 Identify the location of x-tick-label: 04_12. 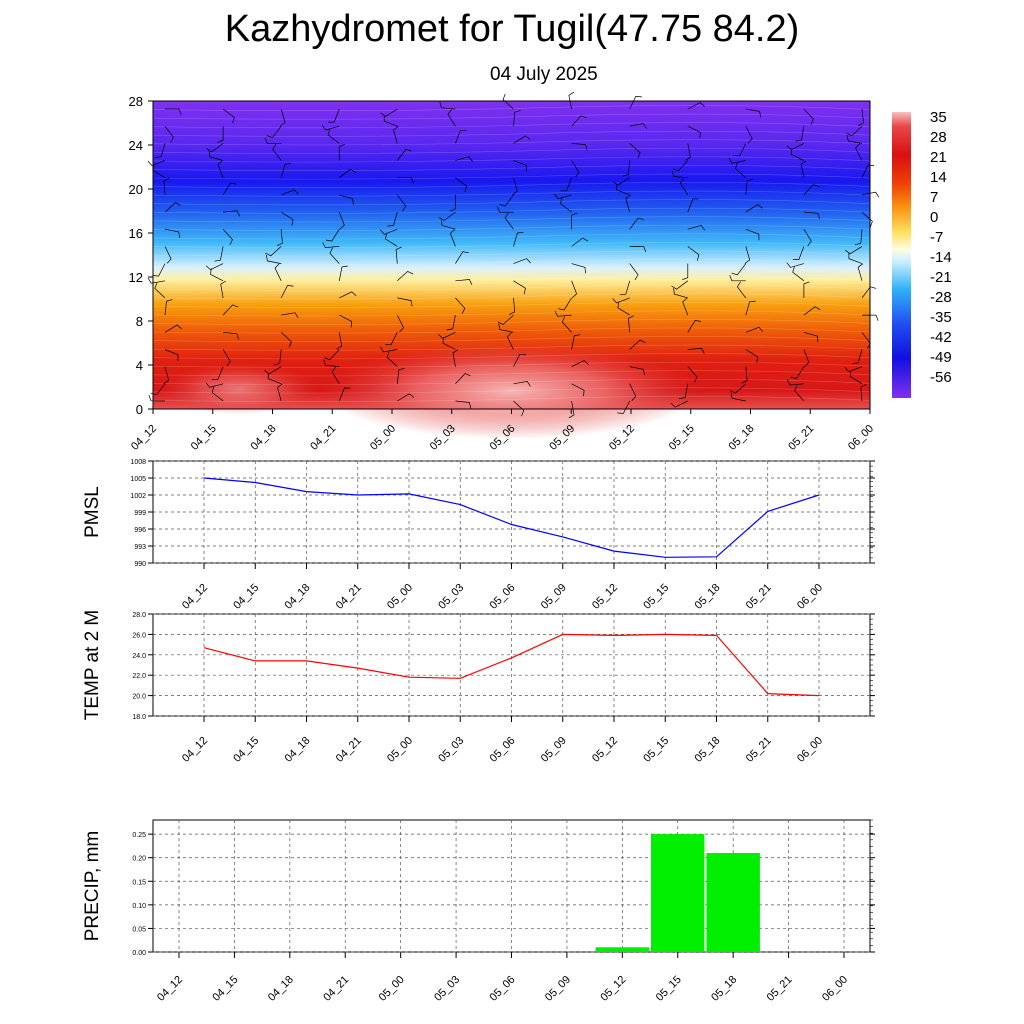
(144, 438).